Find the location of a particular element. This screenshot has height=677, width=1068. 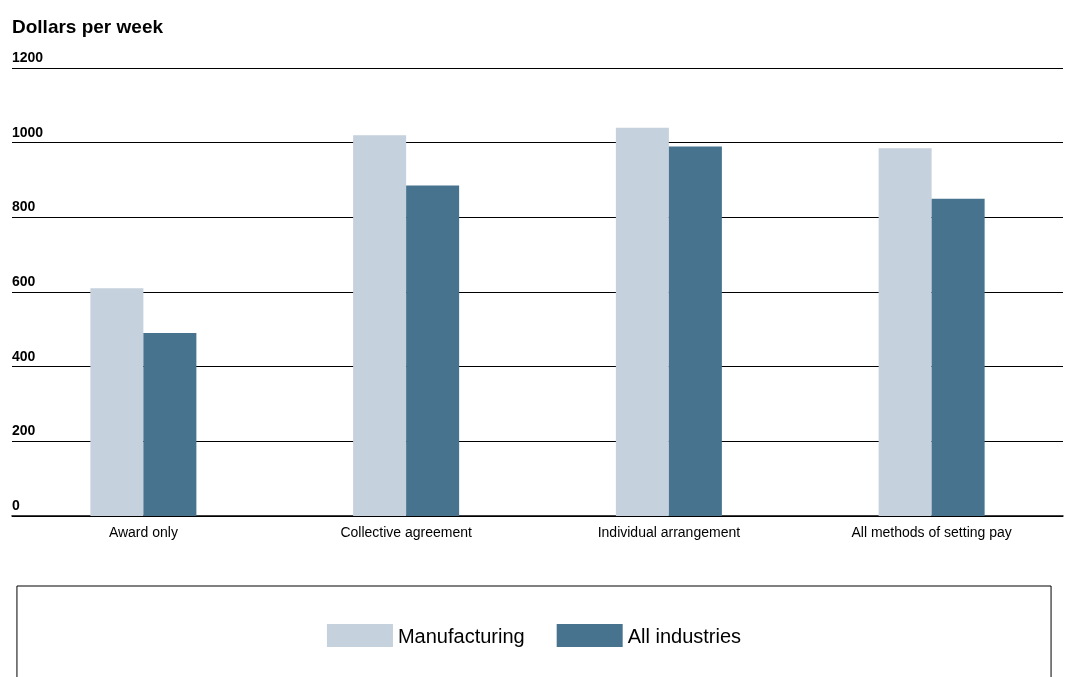

y-tick-label: 200 is located at coordinates (24, 430).